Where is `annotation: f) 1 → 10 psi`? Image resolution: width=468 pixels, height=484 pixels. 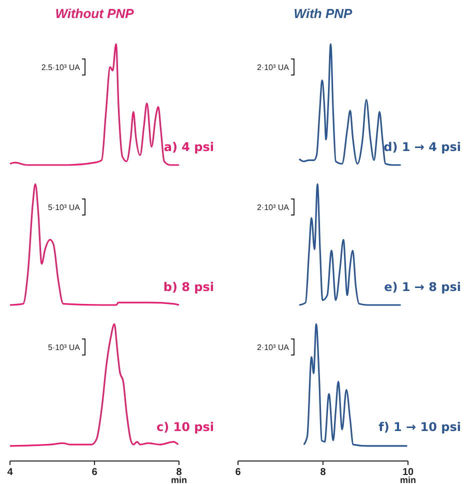
annotation: f) 1 → 10 psi is located at coordinates (419, 427).